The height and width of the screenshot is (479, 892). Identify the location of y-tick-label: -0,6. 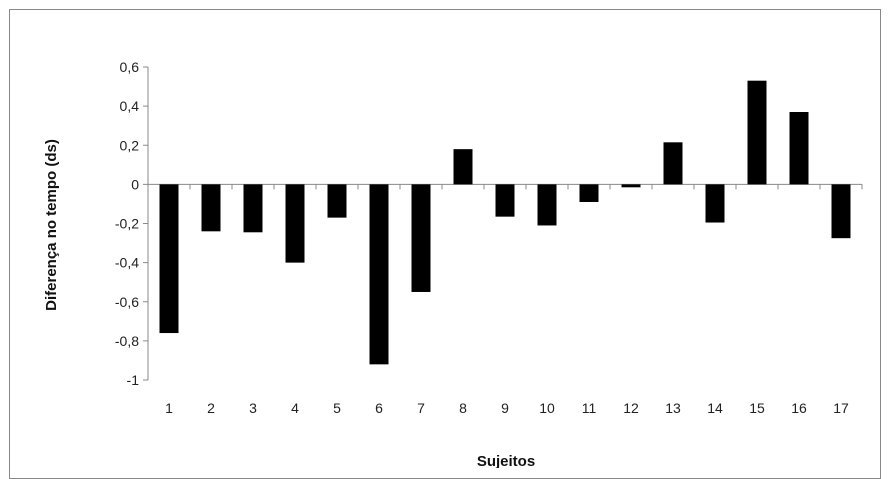
(127, 302).